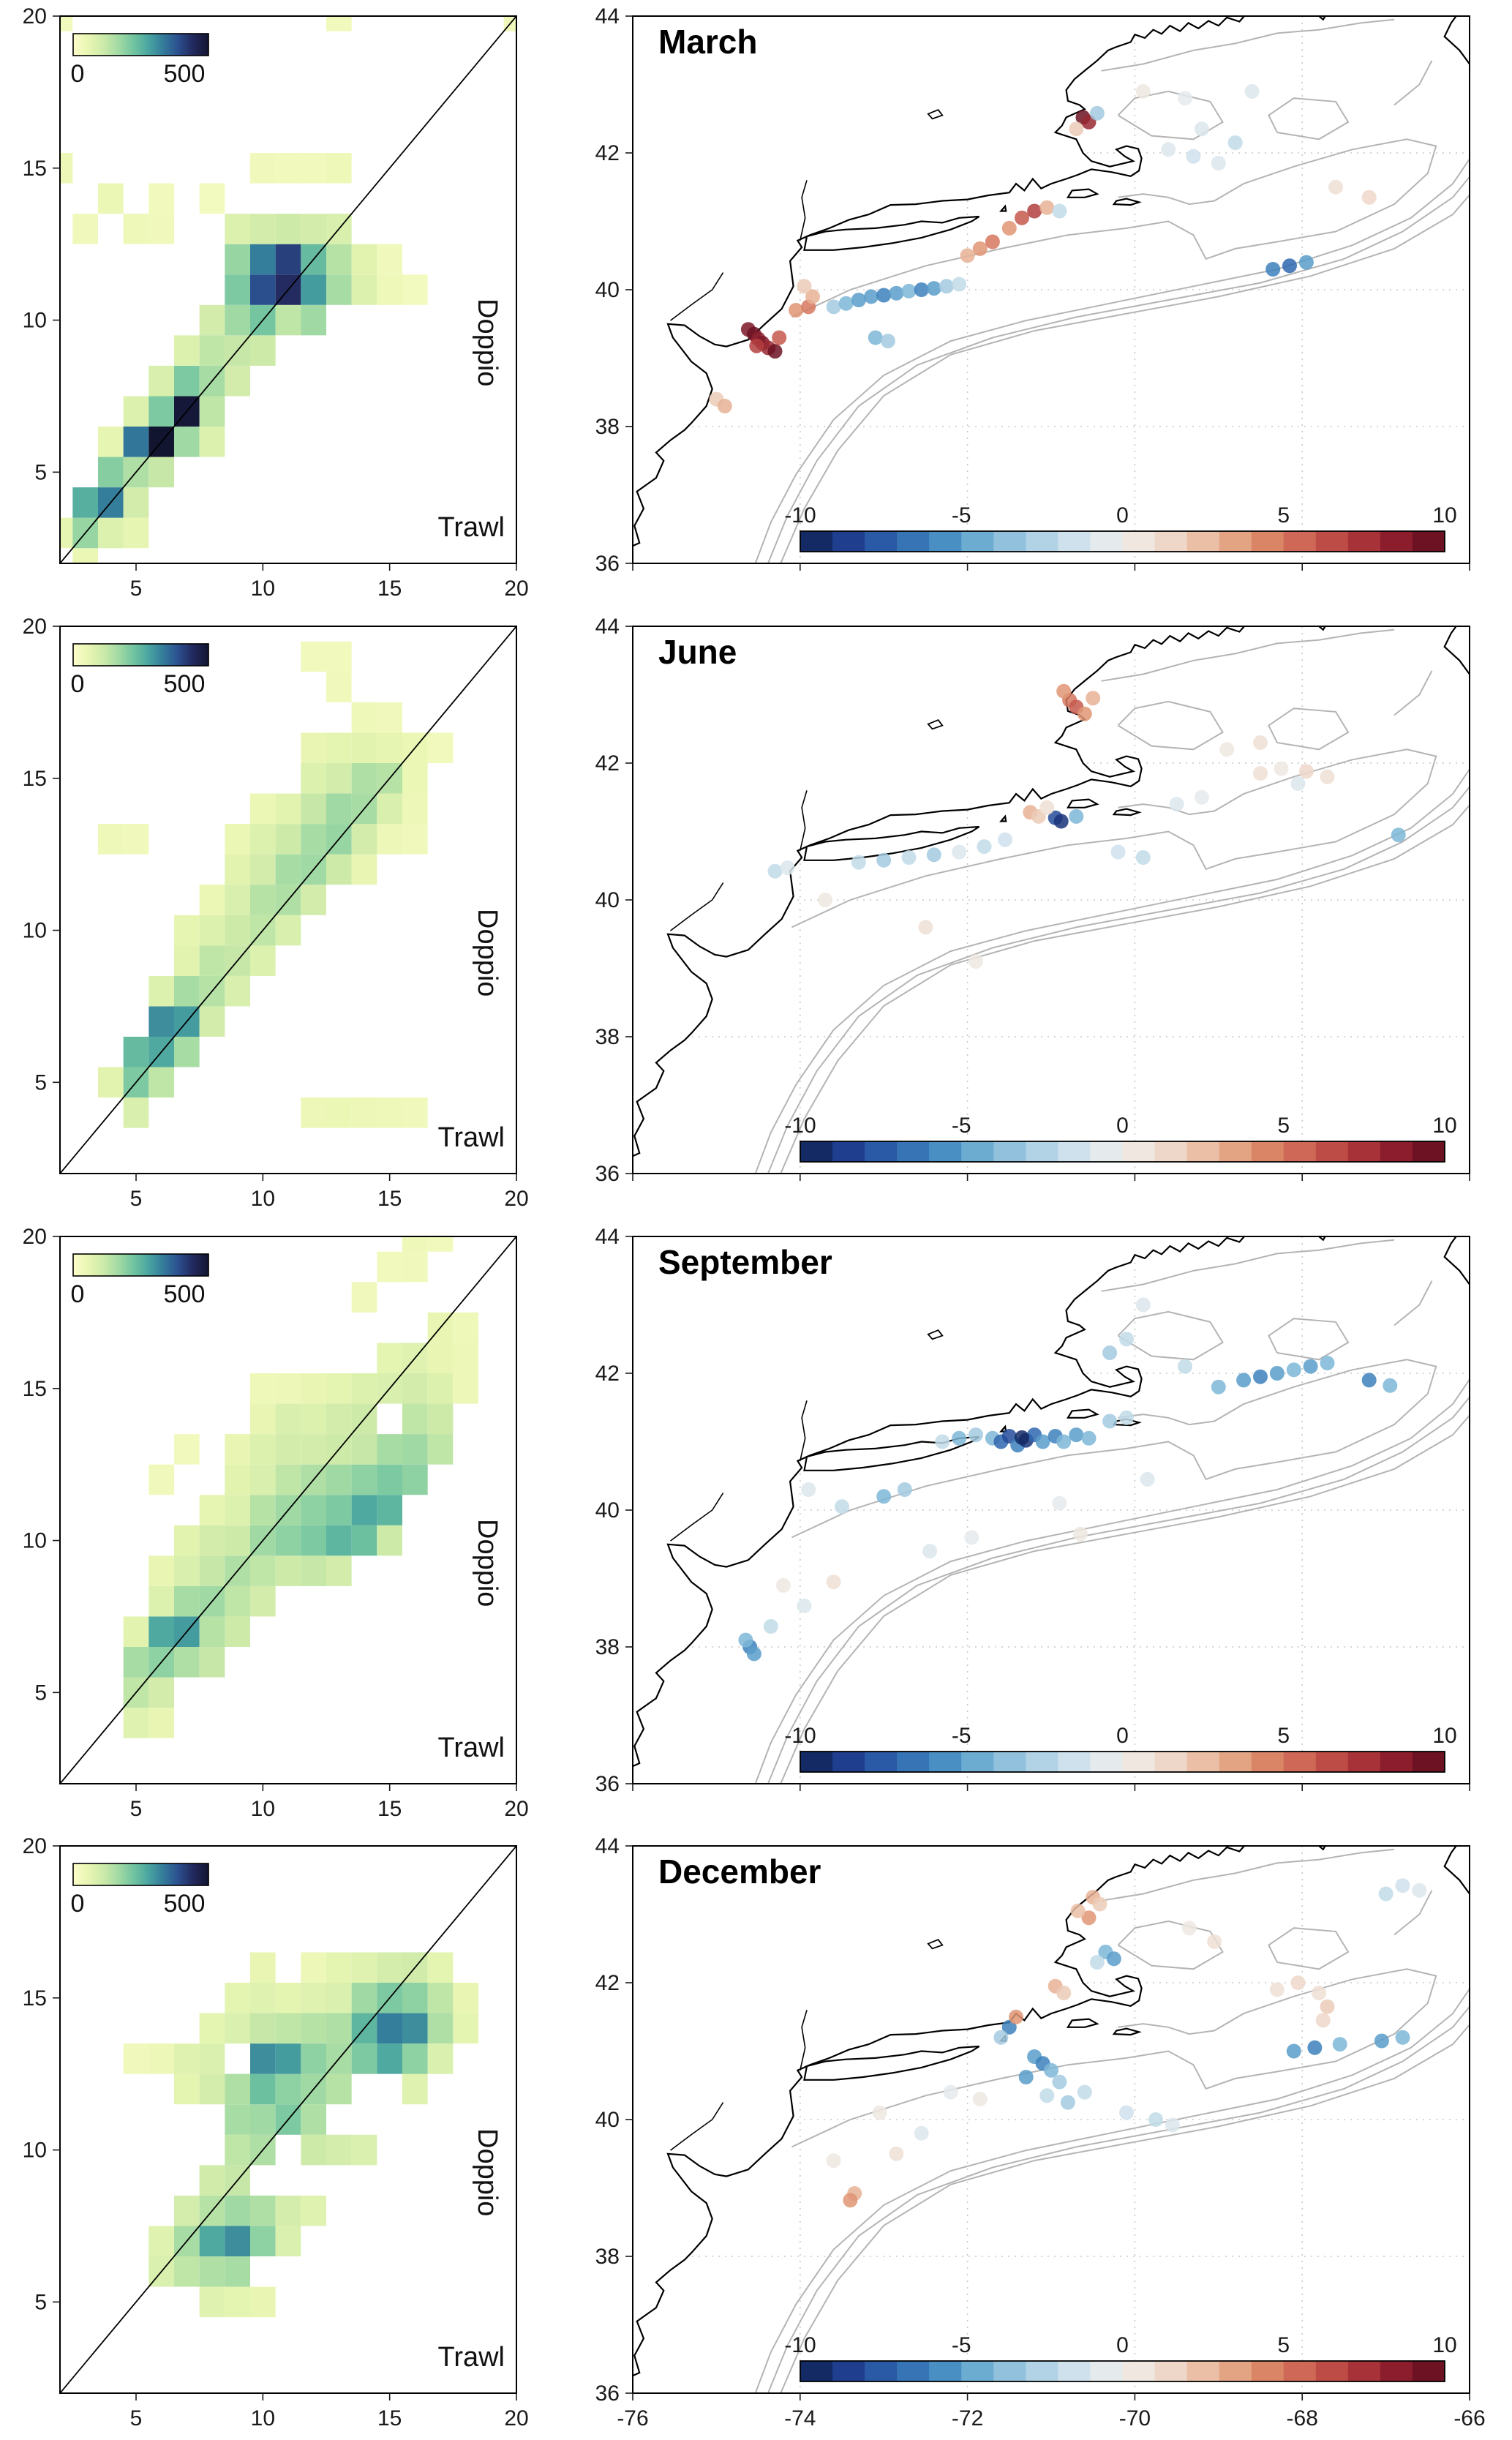 The image size is (1512, 2440). Describe the element at coordinates (936, 115) in the screenshot. I see `lake-outline` at that location.